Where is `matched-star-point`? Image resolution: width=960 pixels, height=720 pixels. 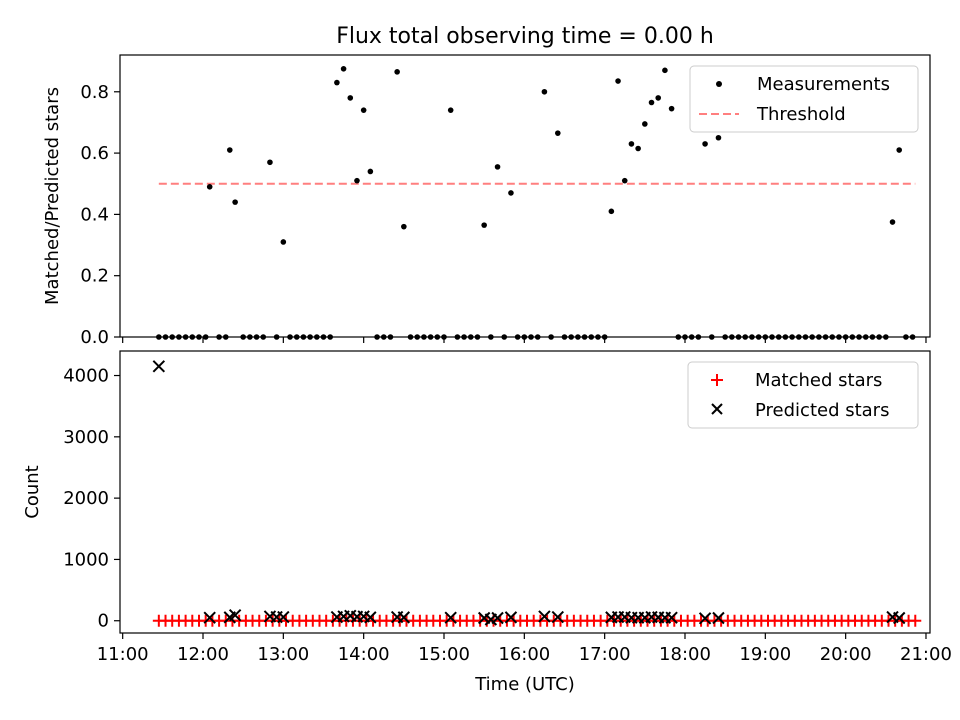
matched-star-point is located at coordinates (915, 620).